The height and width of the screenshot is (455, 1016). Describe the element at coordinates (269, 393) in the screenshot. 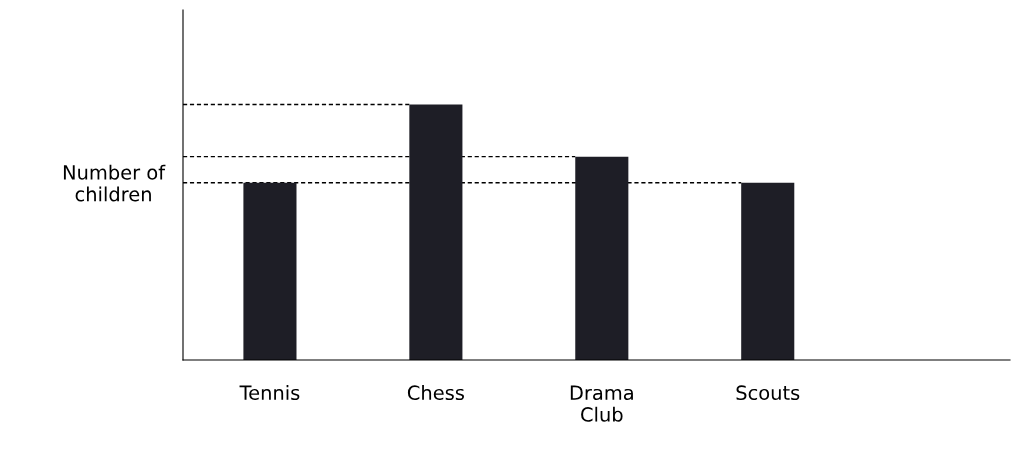

I see `x-tick-label: Tennis` at that location.